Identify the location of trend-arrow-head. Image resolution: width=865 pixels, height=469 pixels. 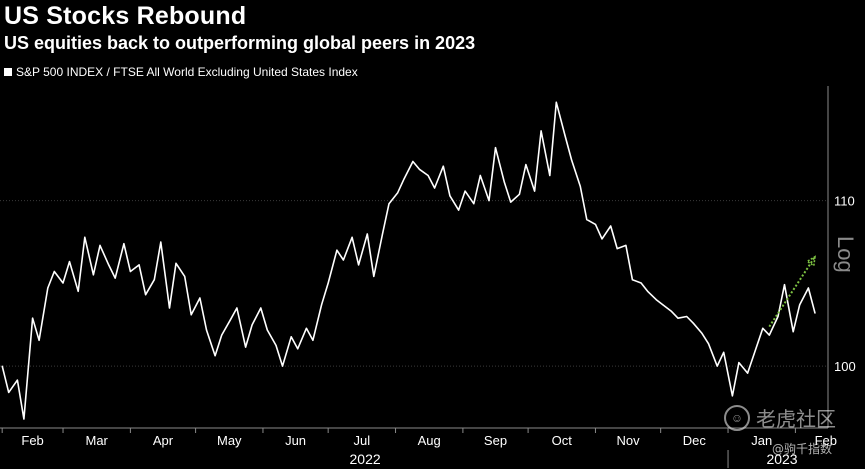
(810, 261).